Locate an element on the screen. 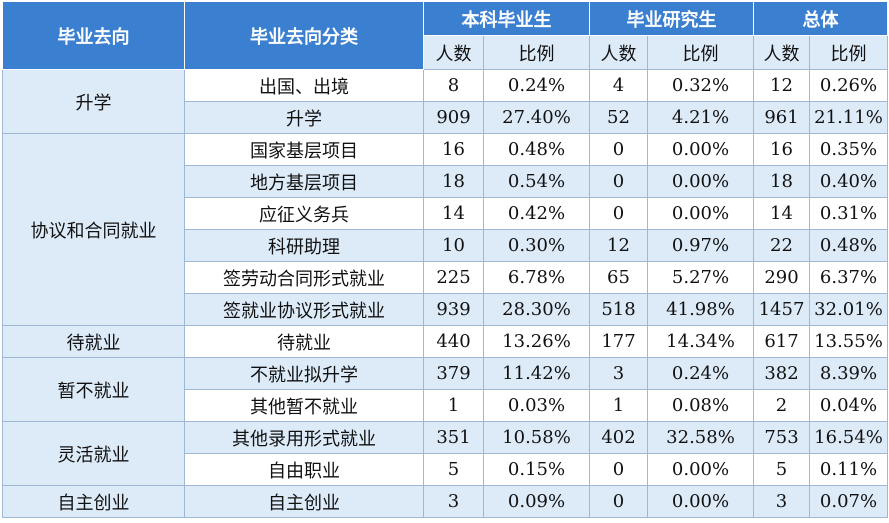 This screenshot has width=889, height=523. undergrad-count-cell: 14 is located at coordinates (453, 213).